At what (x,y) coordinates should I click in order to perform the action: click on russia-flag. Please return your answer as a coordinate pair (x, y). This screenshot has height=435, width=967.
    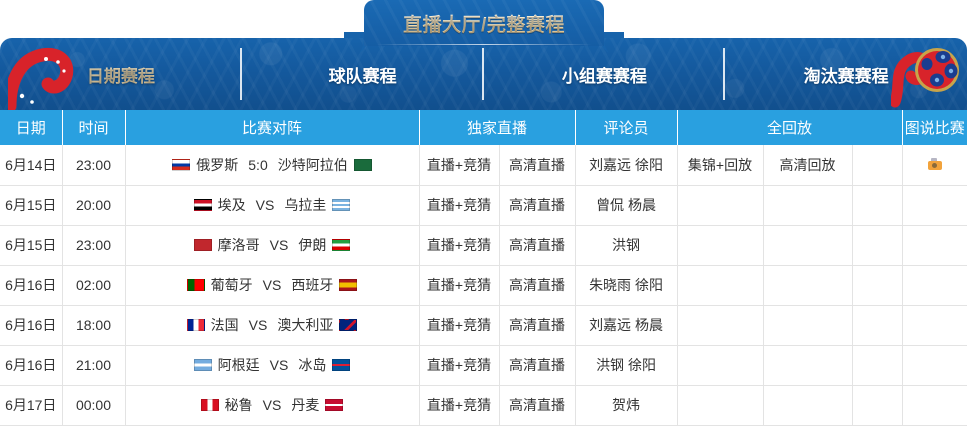
    Looking at the image, I should click on (181, 164).